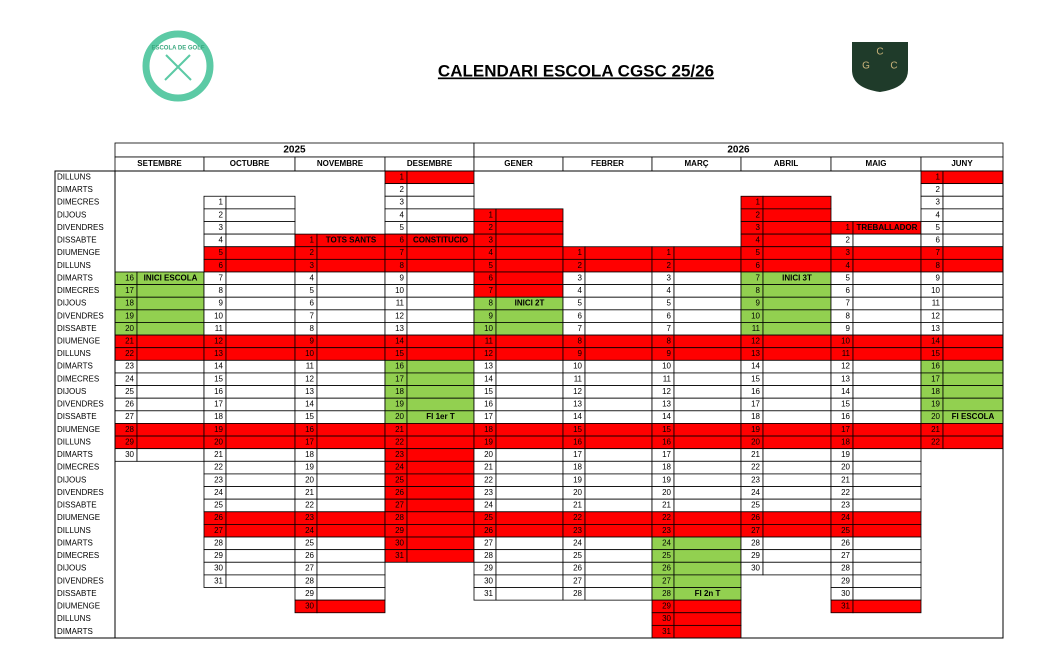  Describe the element at coordinates (576, 70) in the screenshot. I see `page-title: CALENDARI ESCOLA CGSC 25/26` at that location.